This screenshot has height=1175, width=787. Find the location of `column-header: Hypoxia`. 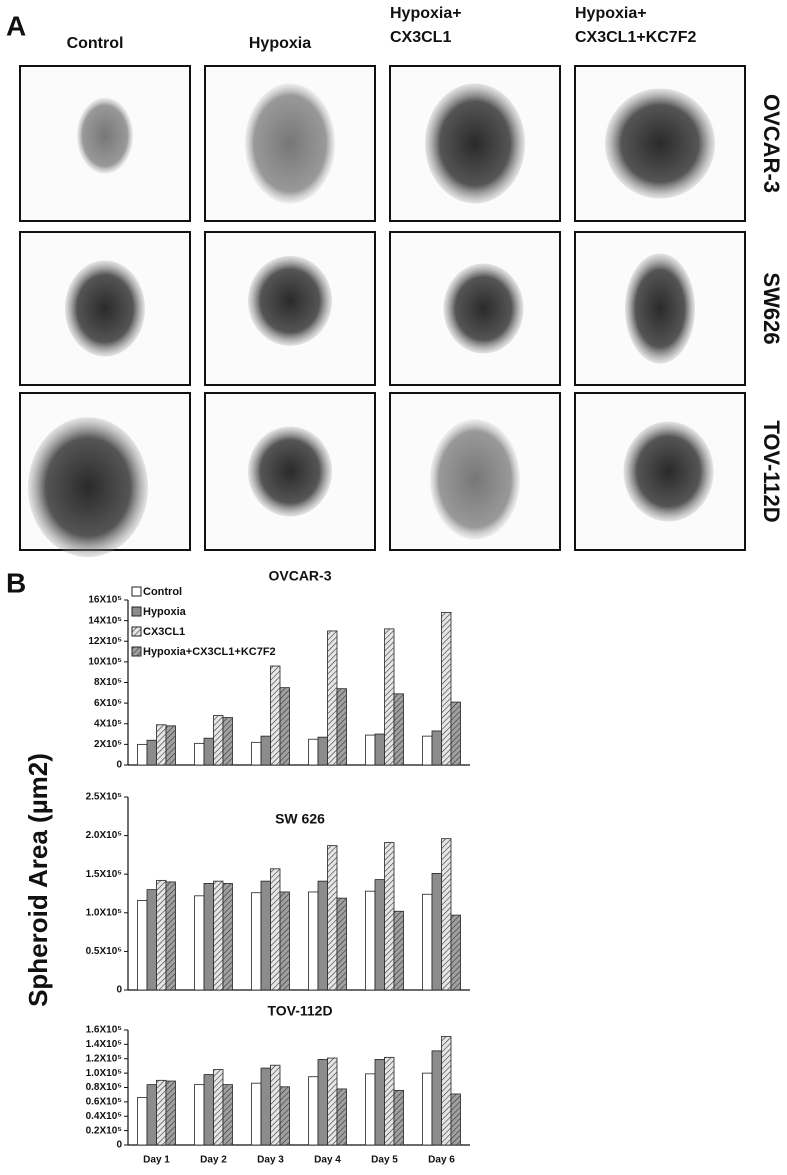

column-header: Hypoxia is located at coordinates (280, 43).